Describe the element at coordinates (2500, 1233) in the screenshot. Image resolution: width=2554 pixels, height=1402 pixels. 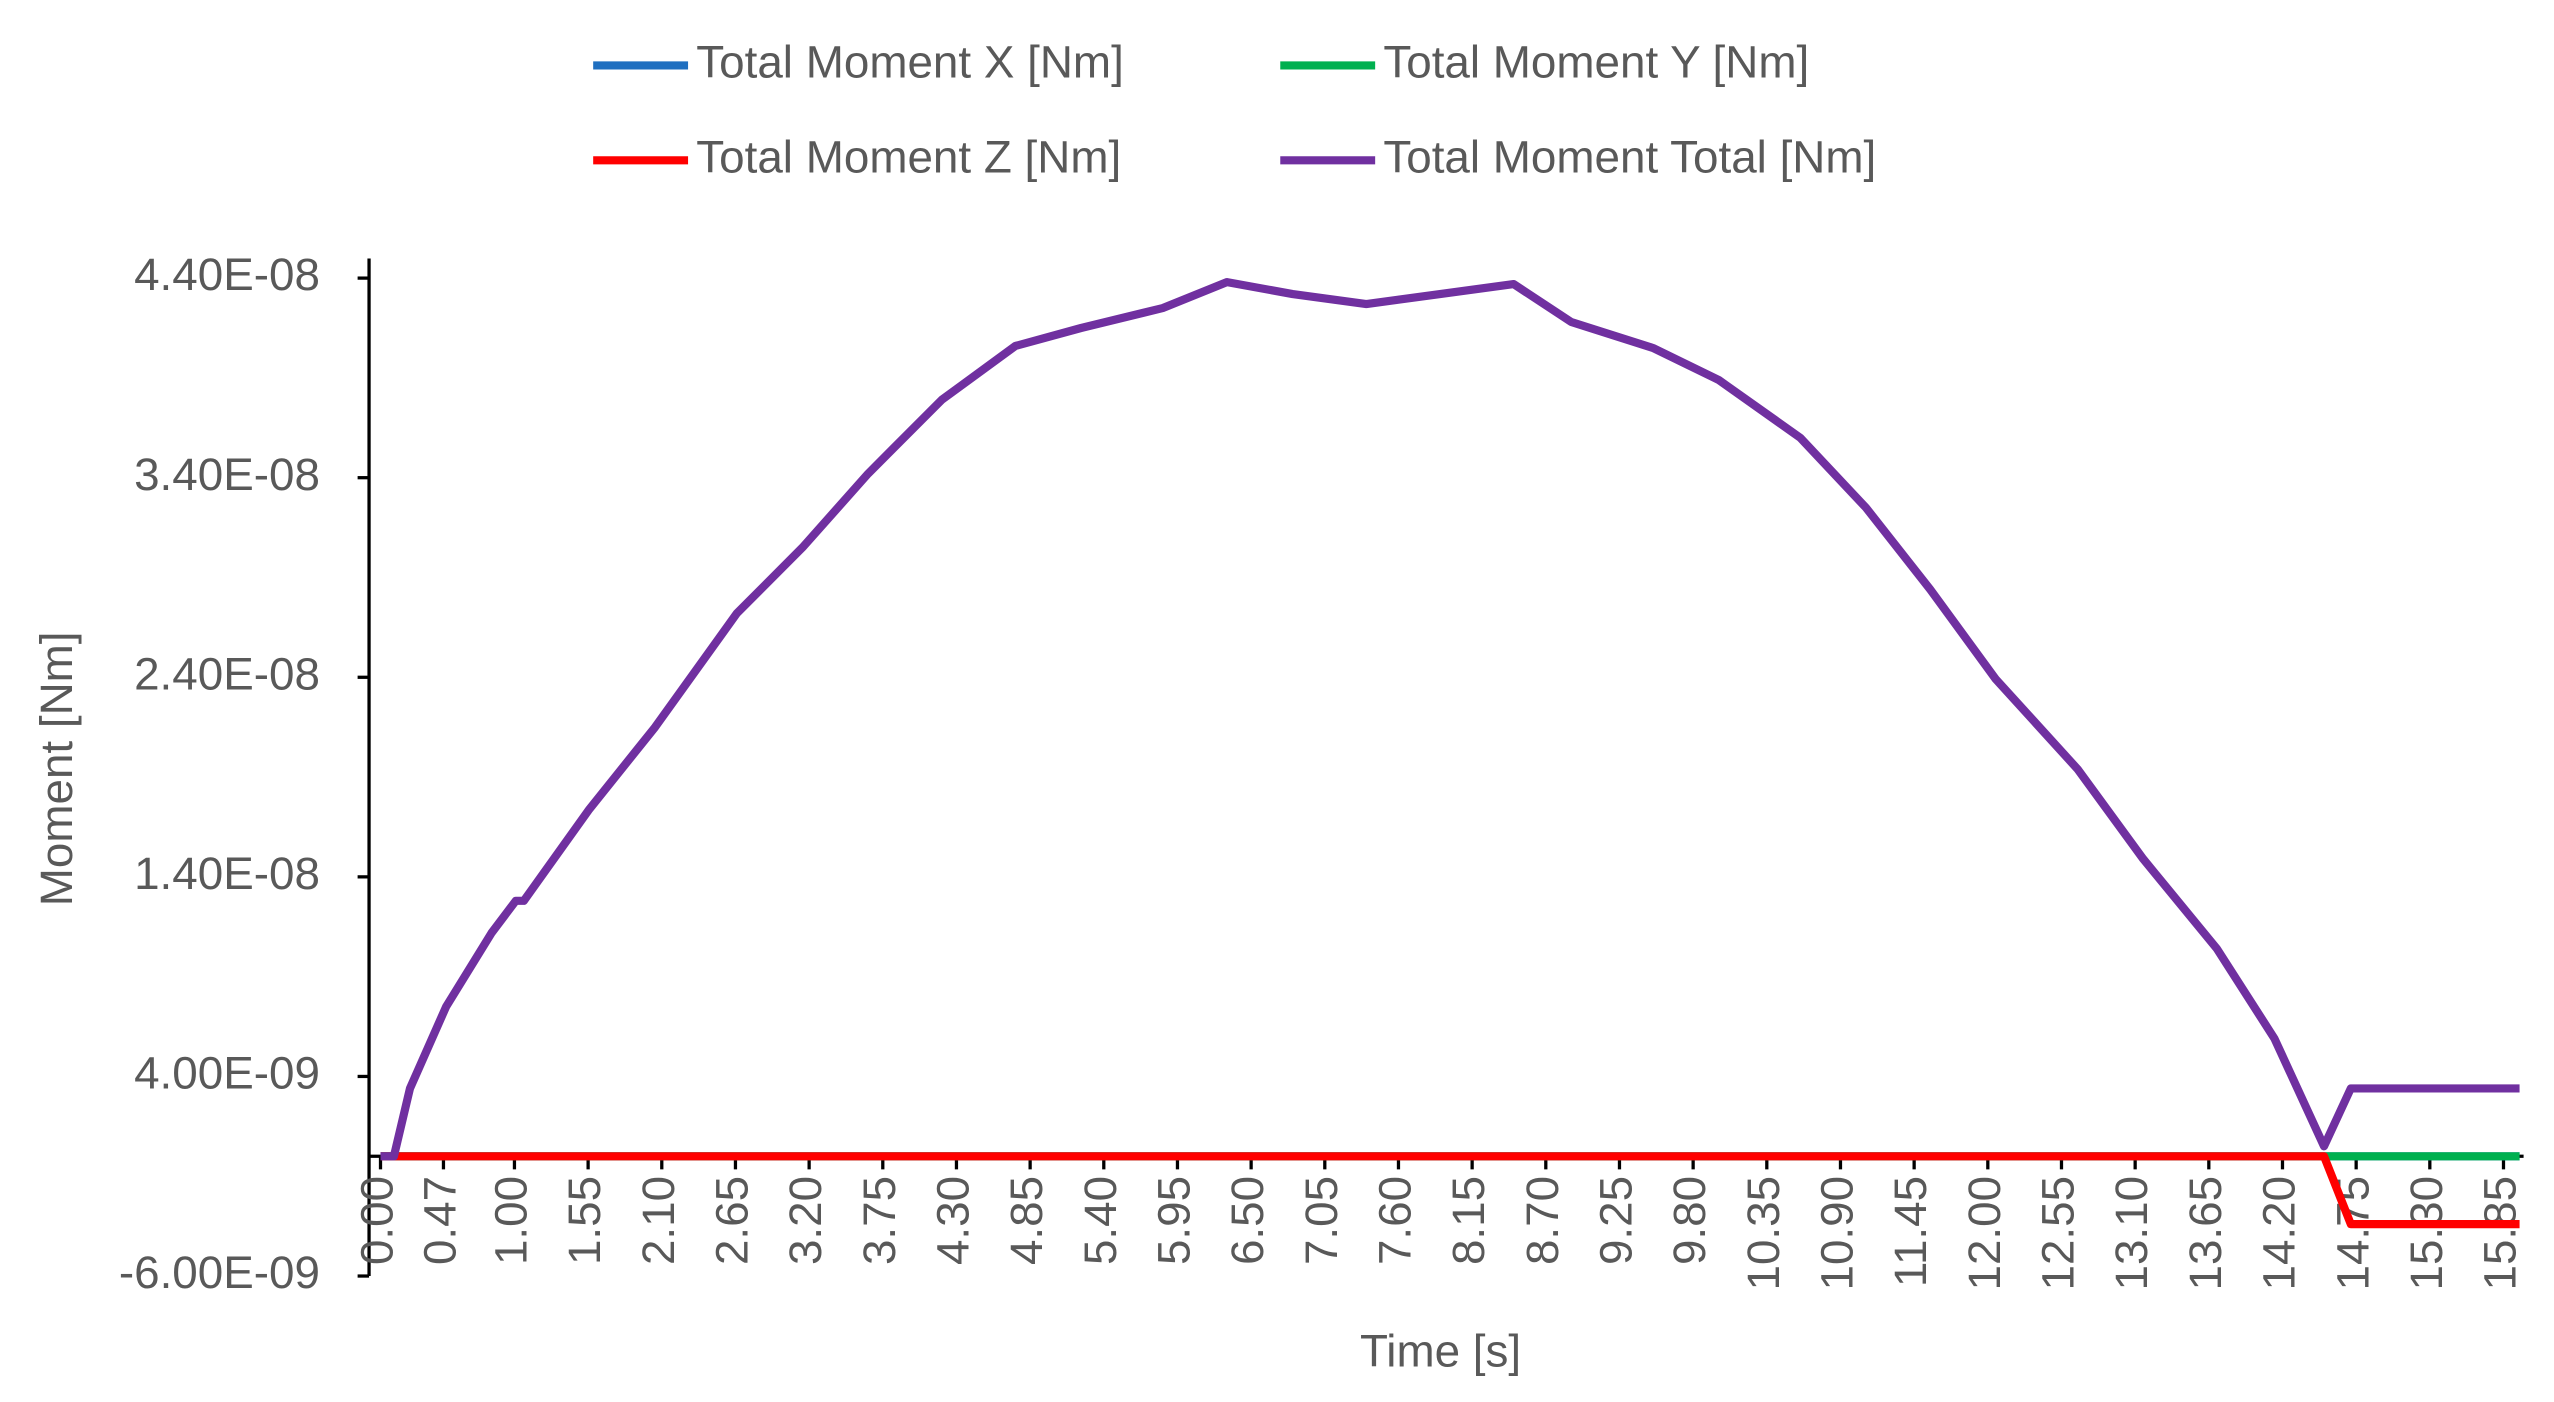
I see `x-tick-label: 15.85` at that location.